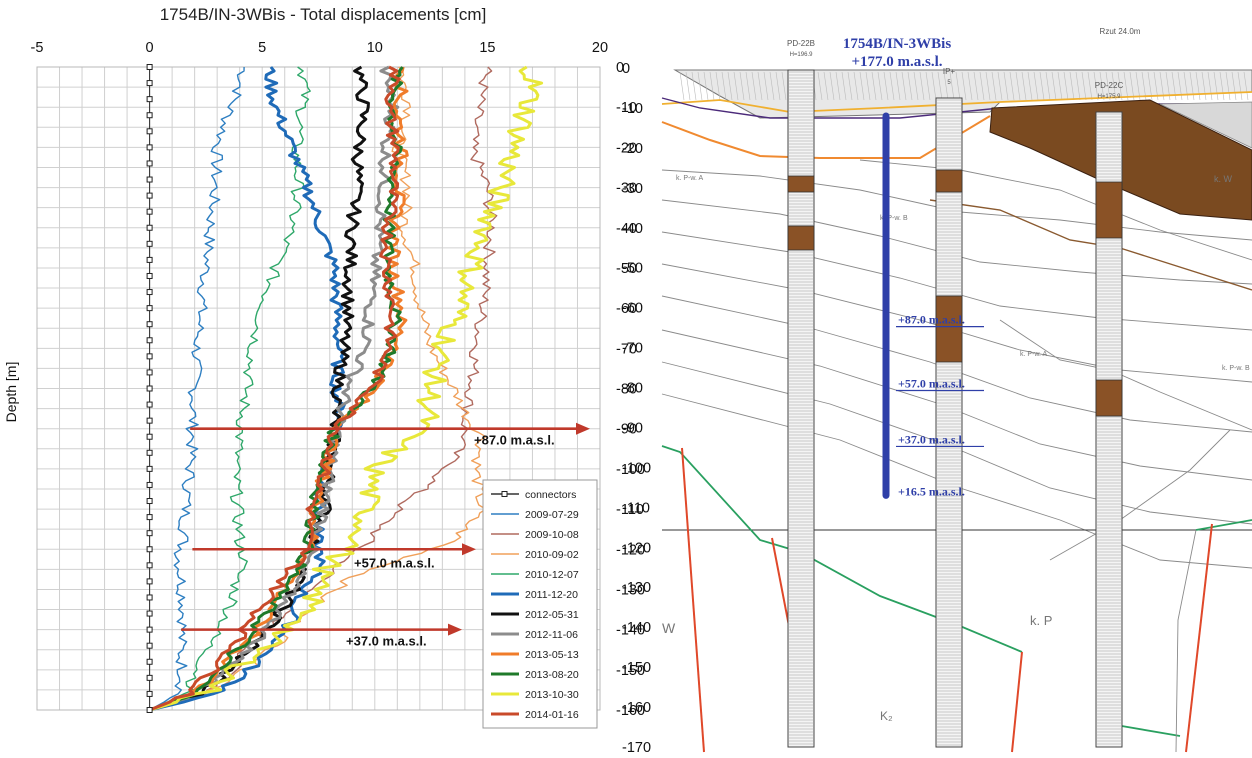 This screenshot has width=1252, height=758. Describe the element at coordinates (540, 604) in the screenshot. I see `legend-box` at that location.